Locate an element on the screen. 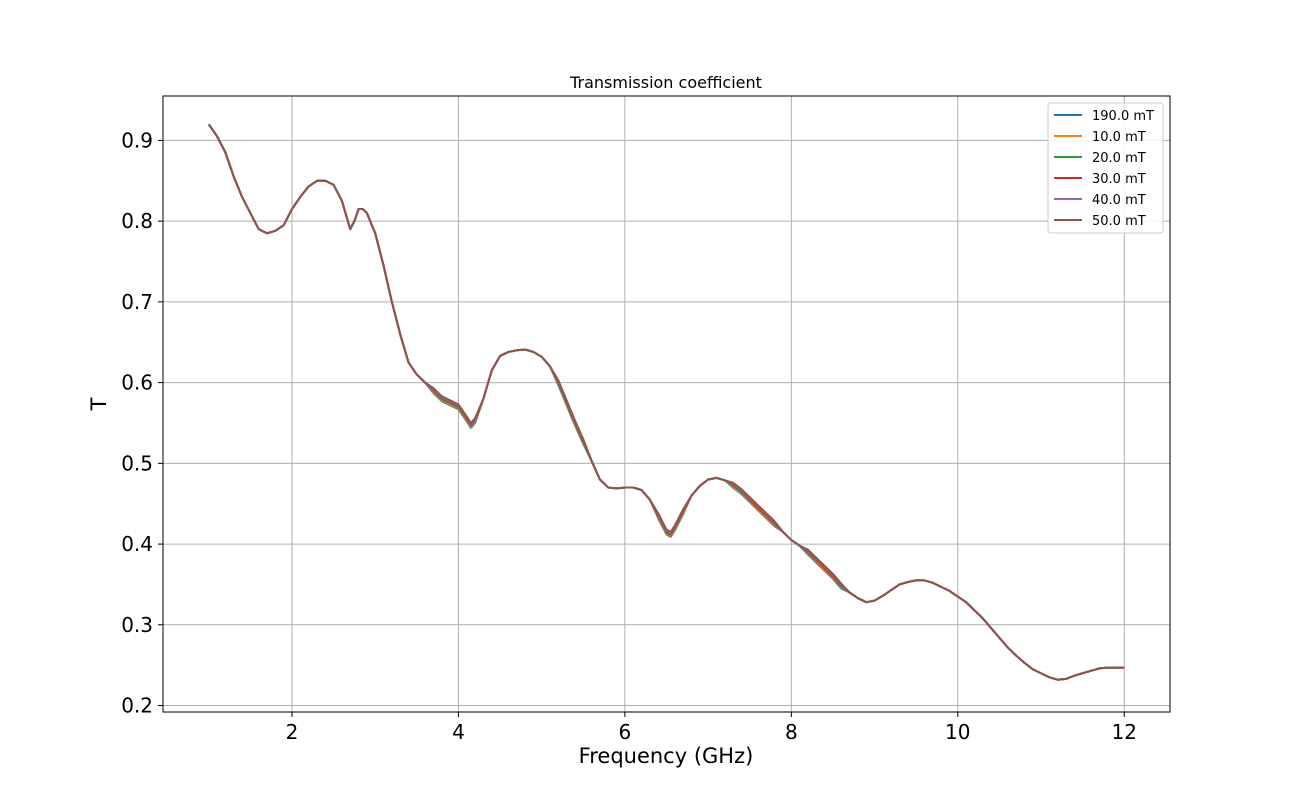 The image size is (1300, 804). y-tick-label: 0.5 is located at coordinates (137, 463).